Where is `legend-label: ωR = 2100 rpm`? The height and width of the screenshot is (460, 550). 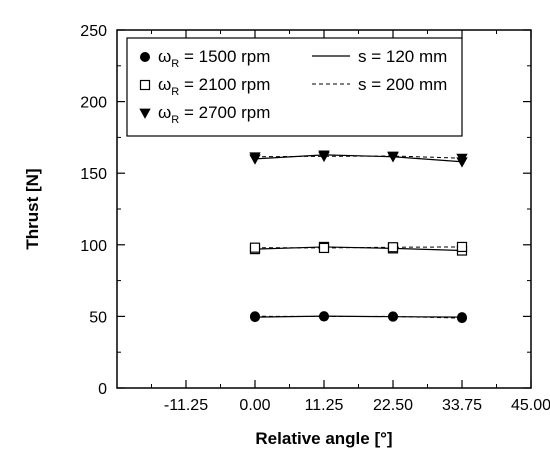 legend-label: ωR = 2100 rpm is located at coordinates (214, 86).